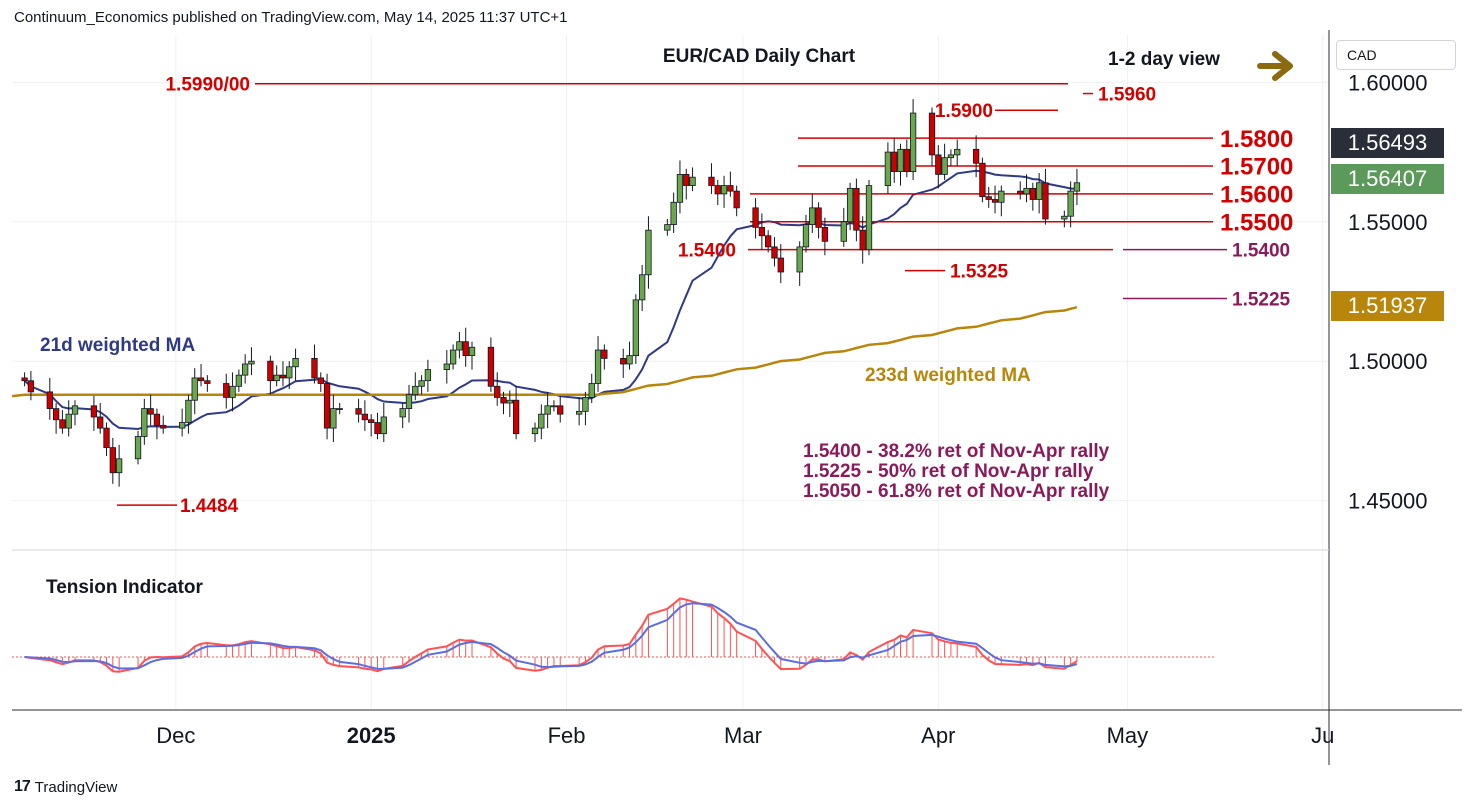 Image resolution: width=1474 pixels, height=809 pixels. I want to click on level-label: 1.5225, so click(1261, 299).